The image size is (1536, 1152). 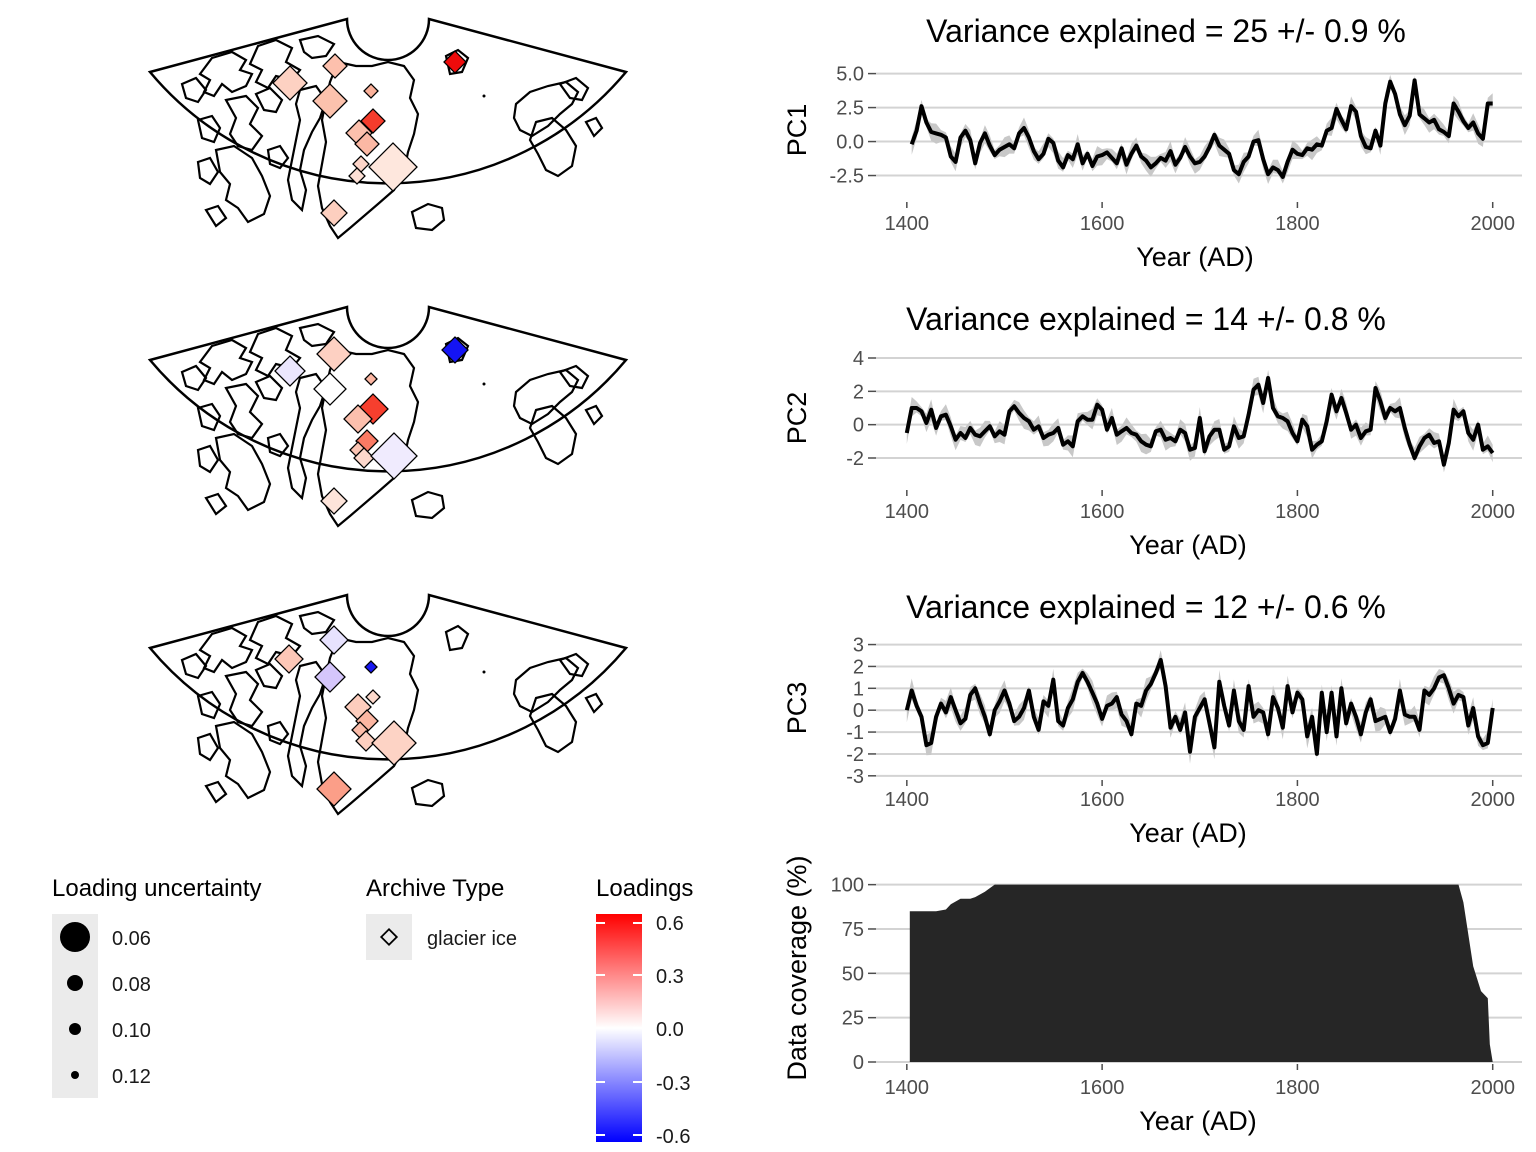 What do you see at coordinates (644, 1011) in the screenshot?
I see `loadings-colorbar-legend: Loadings 0.6 0.3 0.0 -0.3 -0.6` at bounding box center [644, 1011].